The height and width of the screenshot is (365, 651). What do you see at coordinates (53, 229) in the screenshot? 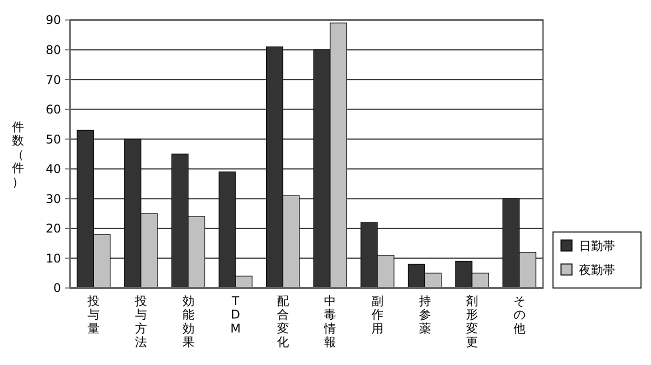
I see `y-tick-label: 20` at bounding box center [53, 229].